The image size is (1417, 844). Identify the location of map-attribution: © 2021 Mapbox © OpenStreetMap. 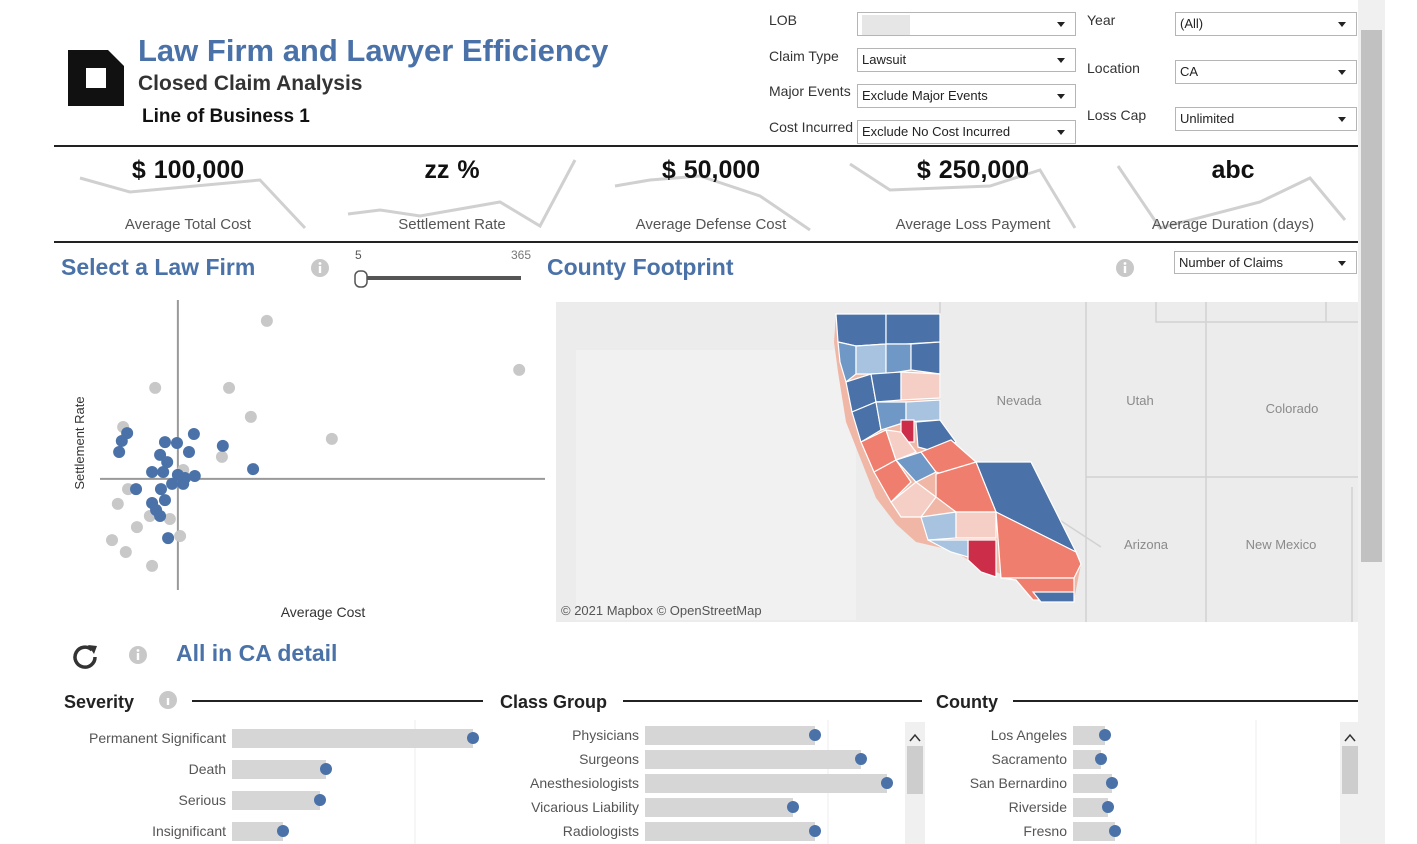
(661, 610).